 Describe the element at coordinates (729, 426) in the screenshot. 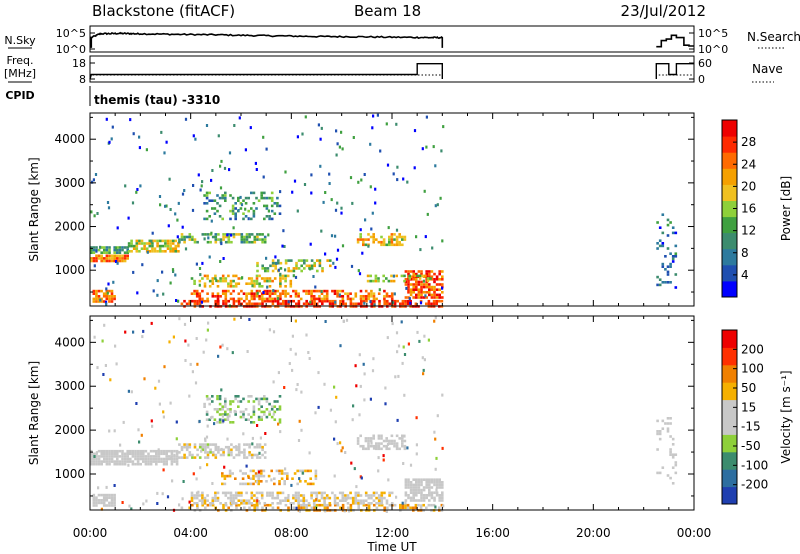

I see `colorbar-segment` at that location.